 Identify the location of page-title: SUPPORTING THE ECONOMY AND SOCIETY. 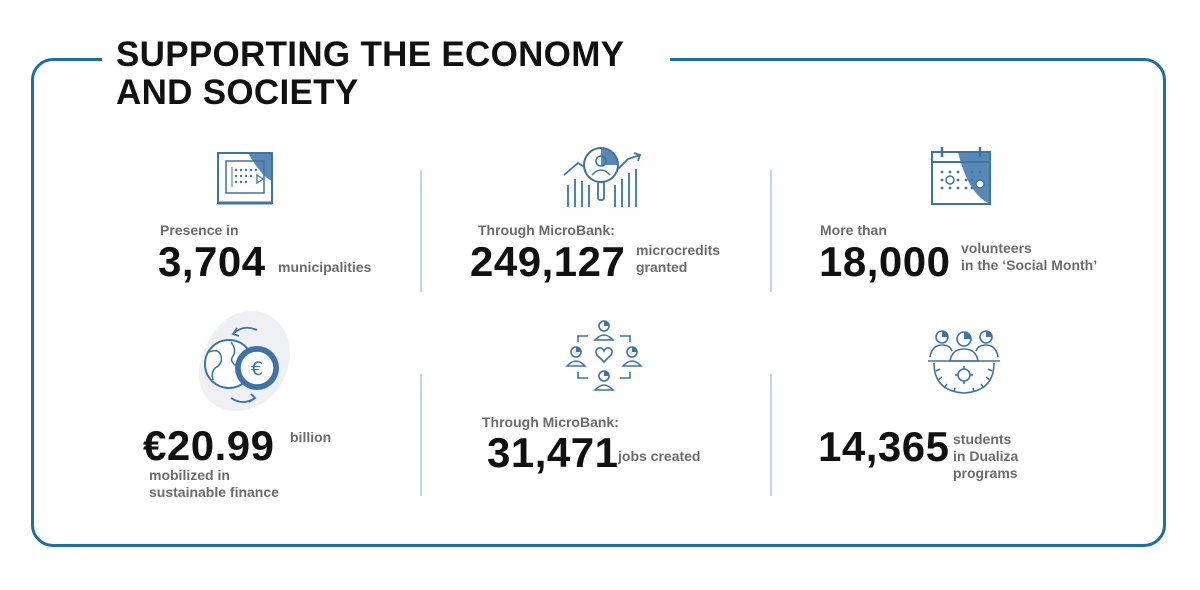
(386, 74).